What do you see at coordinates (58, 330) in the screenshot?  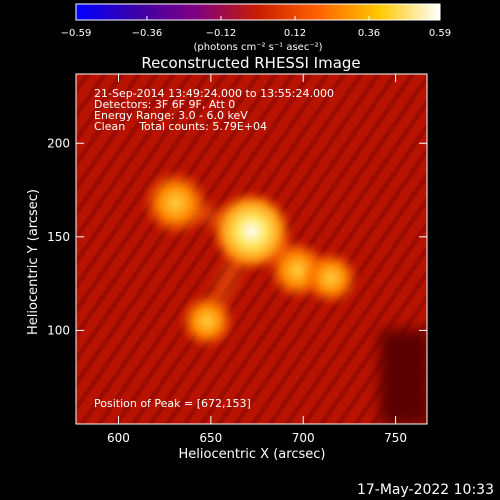 I see `y-tick-label: 100` at bounding box center [58, 330].